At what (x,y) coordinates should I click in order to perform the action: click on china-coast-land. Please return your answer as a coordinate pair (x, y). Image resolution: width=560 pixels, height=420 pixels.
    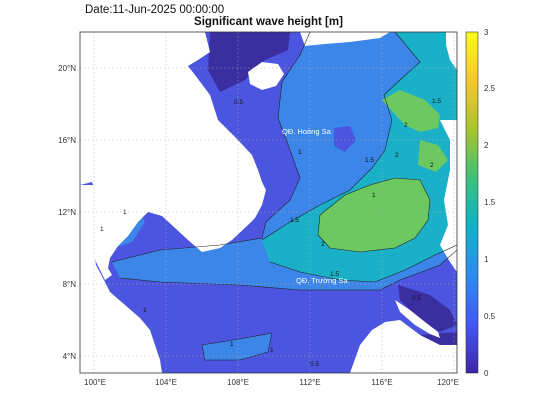
    Looking at the image, I should click on (345, 39).